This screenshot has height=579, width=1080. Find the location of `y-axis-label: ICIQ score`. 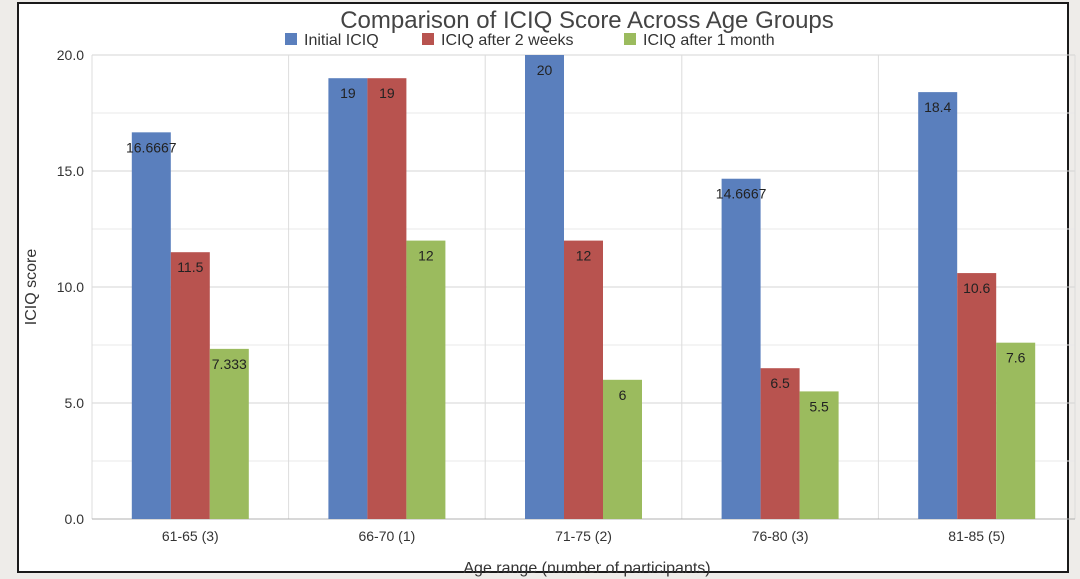

y-axis-label: ICIQ score is located at coordinates (31, 287).